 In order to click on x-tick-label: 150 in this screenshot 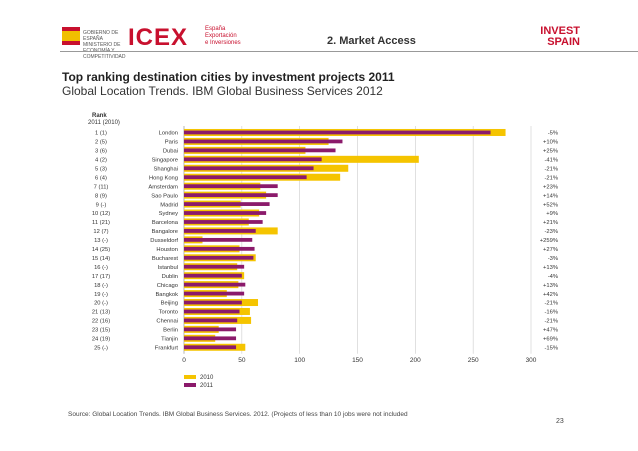, I will do `click(357, 360)`.